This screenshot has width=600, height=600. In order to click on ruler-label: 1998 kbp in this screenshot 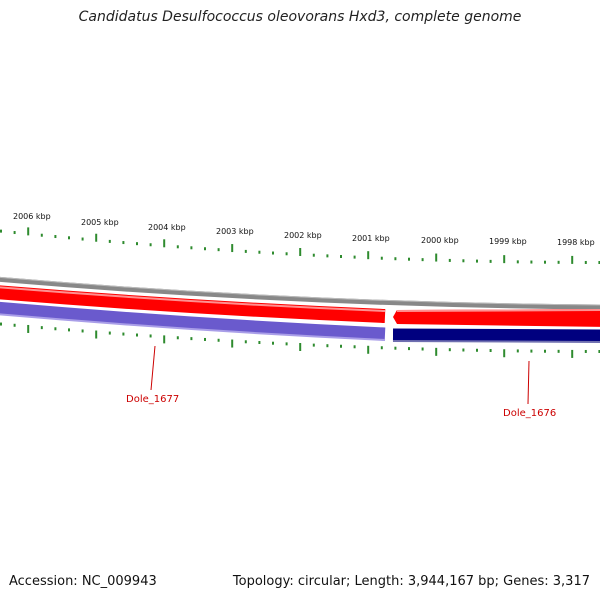, I will do `click(576, 242)`.